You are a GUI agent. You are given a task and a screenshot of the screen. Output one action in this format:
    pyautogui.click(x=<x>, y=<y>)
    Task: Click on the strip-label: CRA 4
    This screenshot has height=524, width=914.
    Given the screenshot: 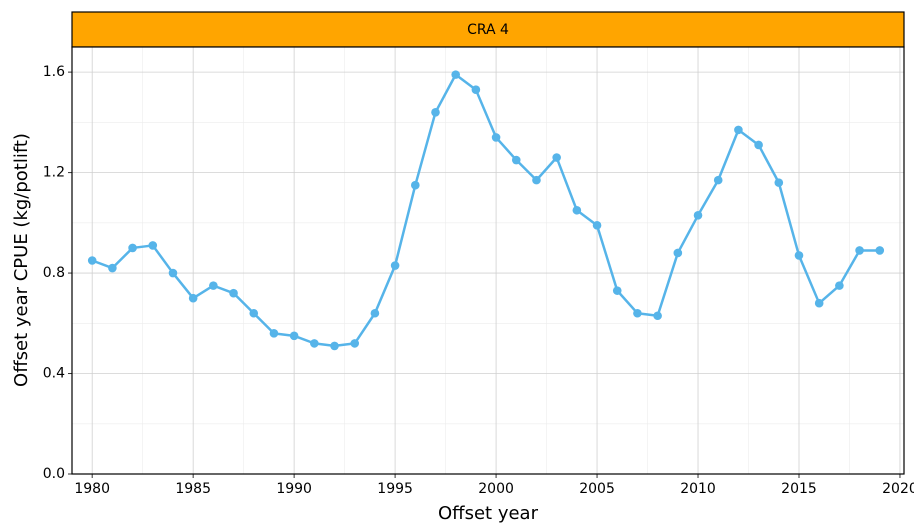 What is the action you would take?
    pyautogui.click(x=488, y=30)
    